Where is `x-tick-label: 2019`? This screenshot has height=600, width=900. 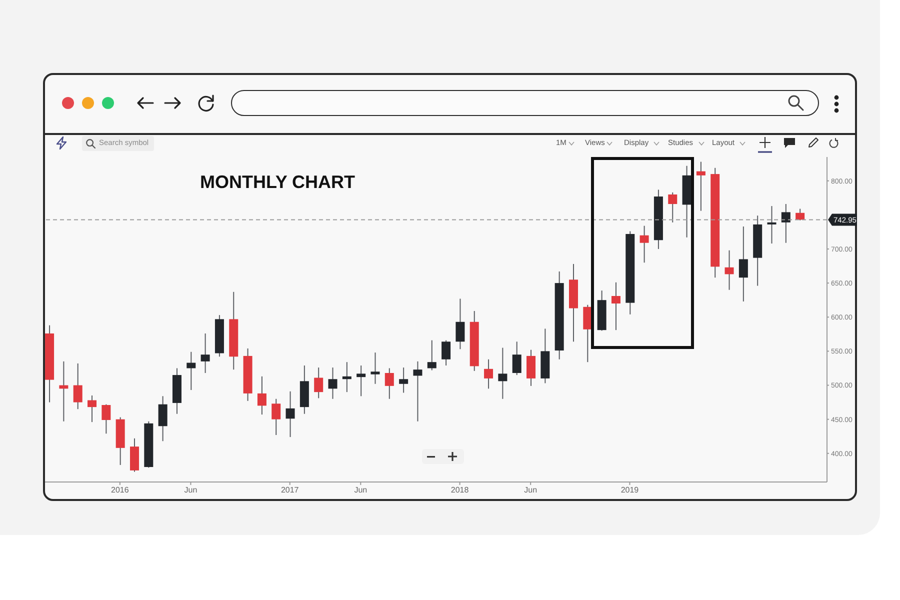 x-tick-label: 2019 is located at coordinates (630, 490).